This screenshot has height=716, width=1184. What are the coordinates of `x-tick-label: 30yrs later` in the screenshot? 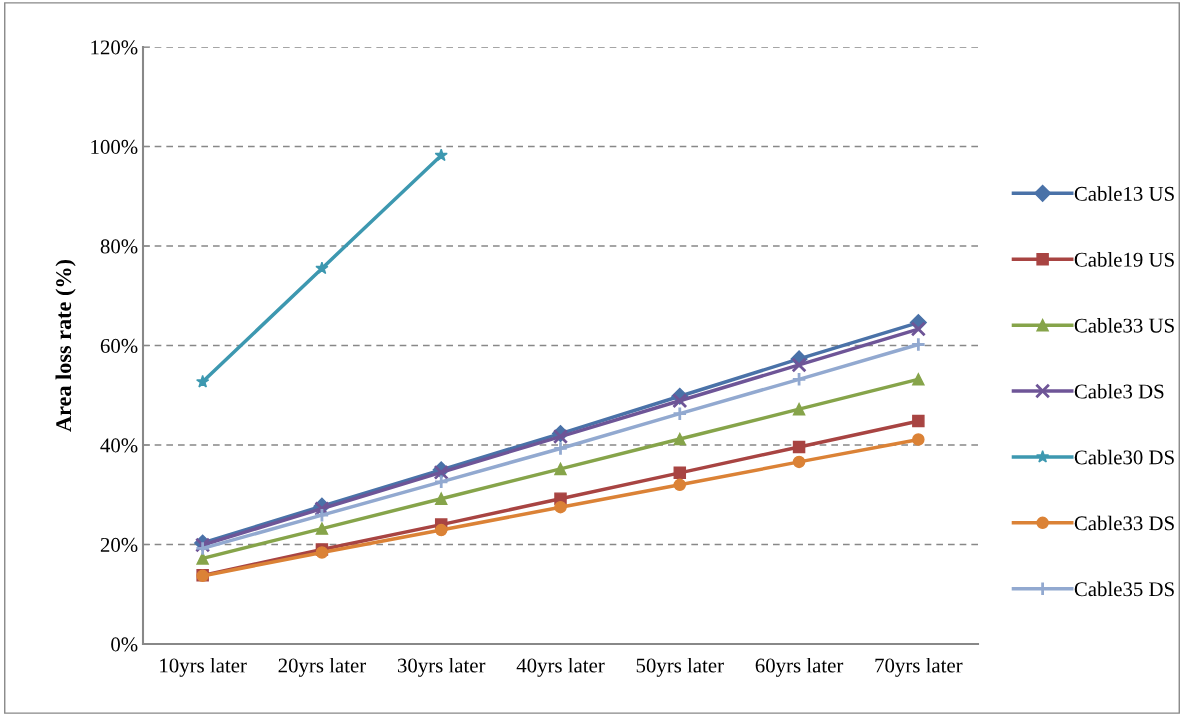 It's located at (441, 667).